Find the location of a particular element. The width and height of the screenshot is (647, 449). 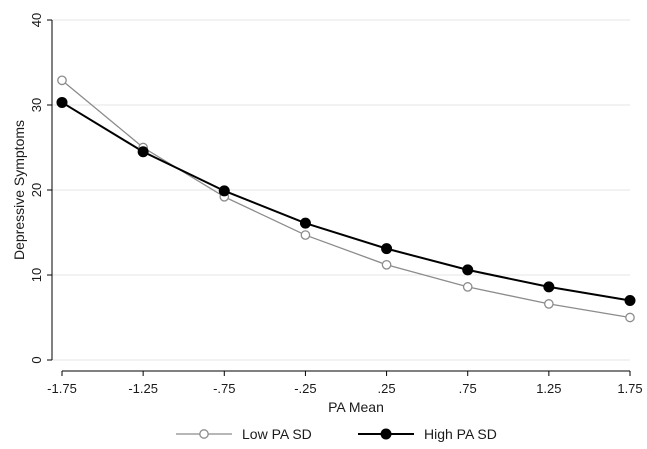

x-tick-label: 1.75 is located at coordinates (629, 388).